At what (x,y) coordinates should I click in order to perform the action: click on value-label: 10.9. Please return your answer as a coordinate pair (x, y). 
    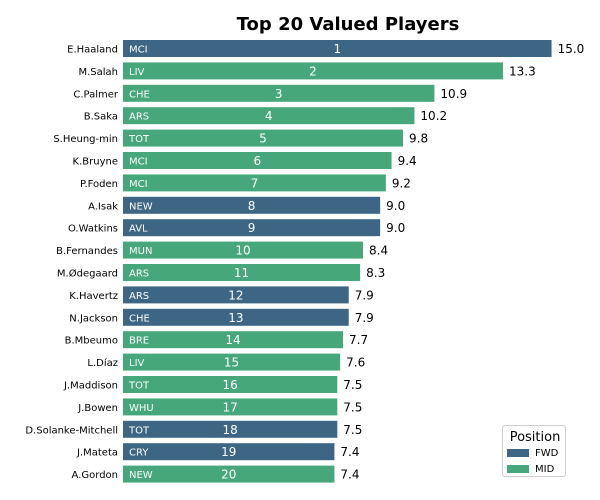
    Looking at the image, I should click on (453, 94).